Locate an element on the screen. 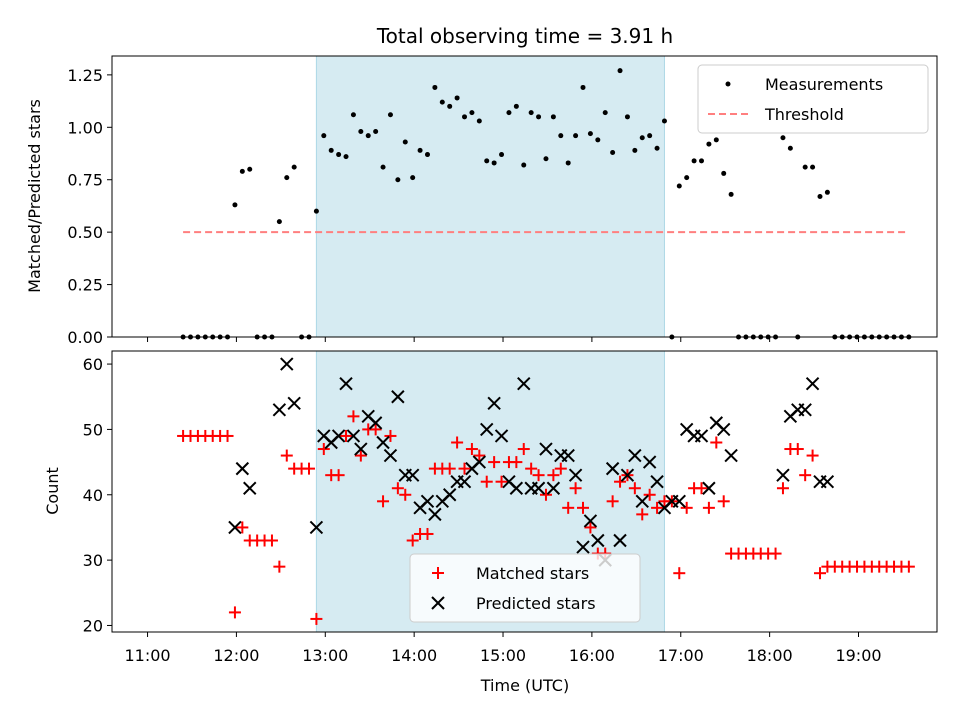 The image size is (960, 724). x-tick-label: 16:00 is located at coordinates (592, 655).